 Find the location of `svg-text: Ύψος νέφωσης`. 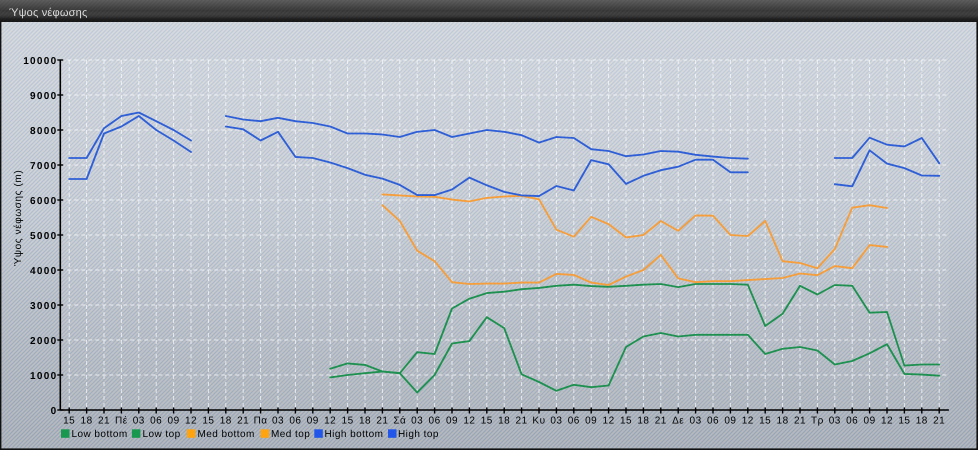

svg-text: Ύψος νέφωσης is located at coordinates (48, 13).